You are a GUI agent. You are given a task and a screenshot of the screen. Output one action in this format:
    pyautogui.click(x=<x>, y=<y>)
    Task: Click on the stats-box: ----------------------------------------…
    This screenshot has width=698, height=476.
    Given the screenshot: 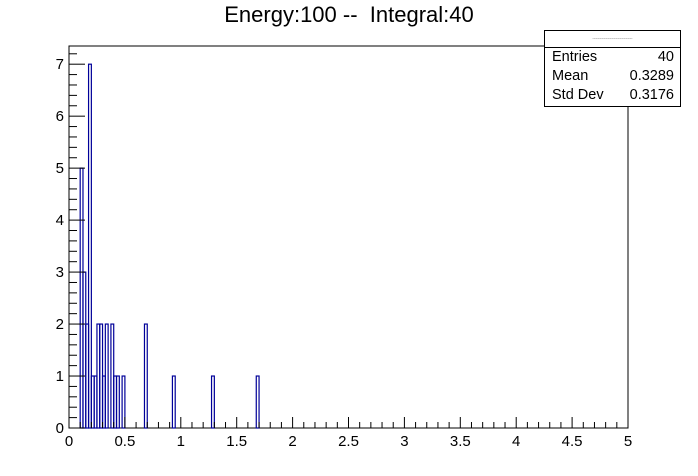 What is the action you would take?
    pyautogui.click(x=612, y=68)
    